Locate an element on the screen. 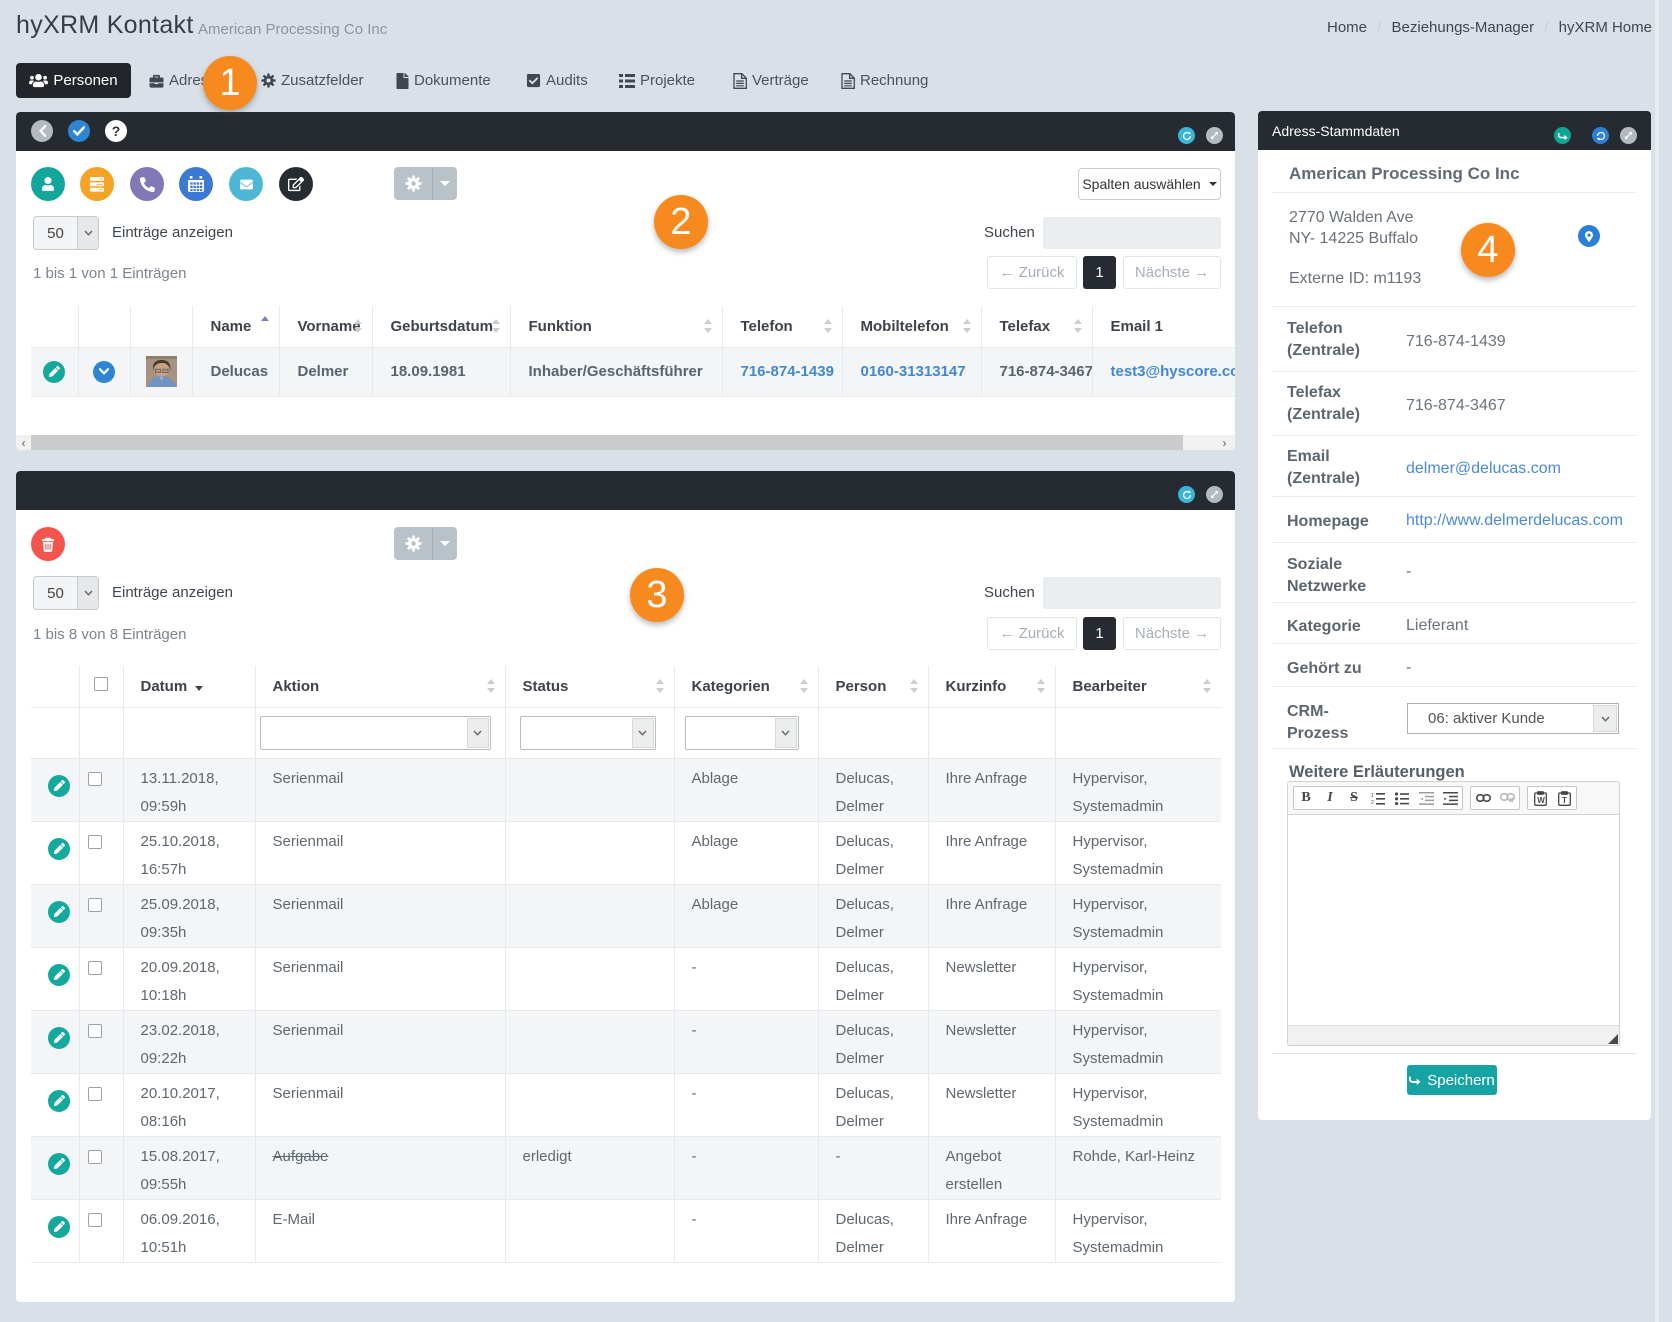  svg-text: T is located at coordinates (1564, 800).